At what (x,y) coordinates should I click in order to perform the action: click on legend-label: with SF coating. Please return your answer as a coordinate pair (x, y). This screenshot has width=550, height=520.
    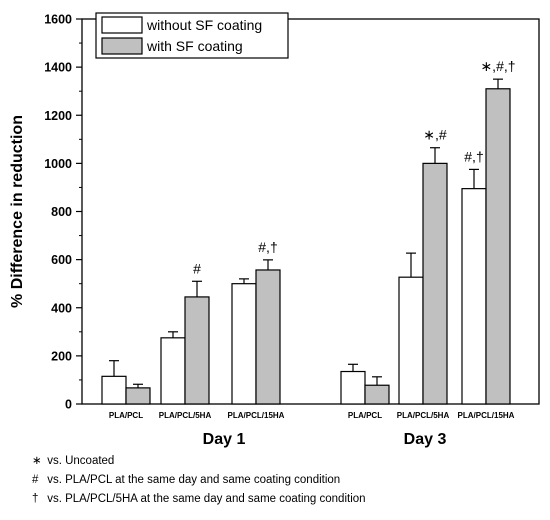
    Looking at the image, I should click on (194, 46).